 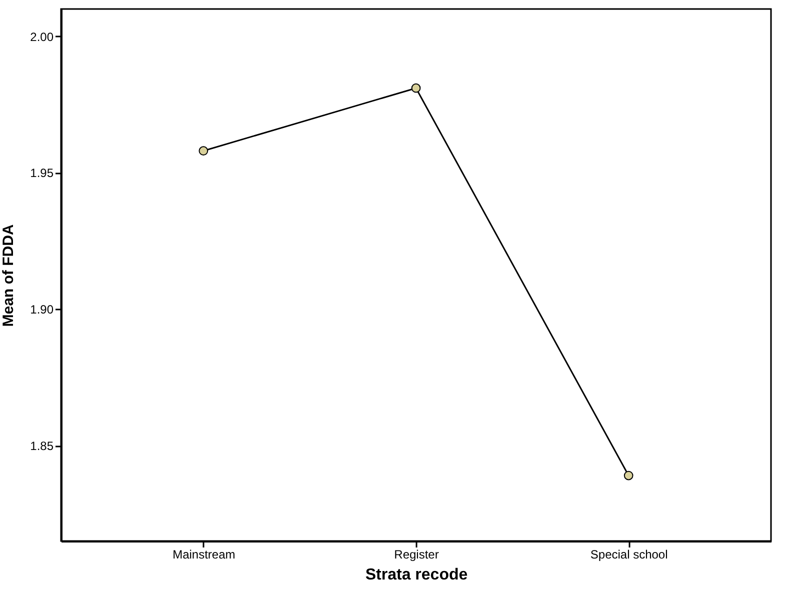 I want to click on x-tick-label: Mainstream, so click(x=204, y=555).